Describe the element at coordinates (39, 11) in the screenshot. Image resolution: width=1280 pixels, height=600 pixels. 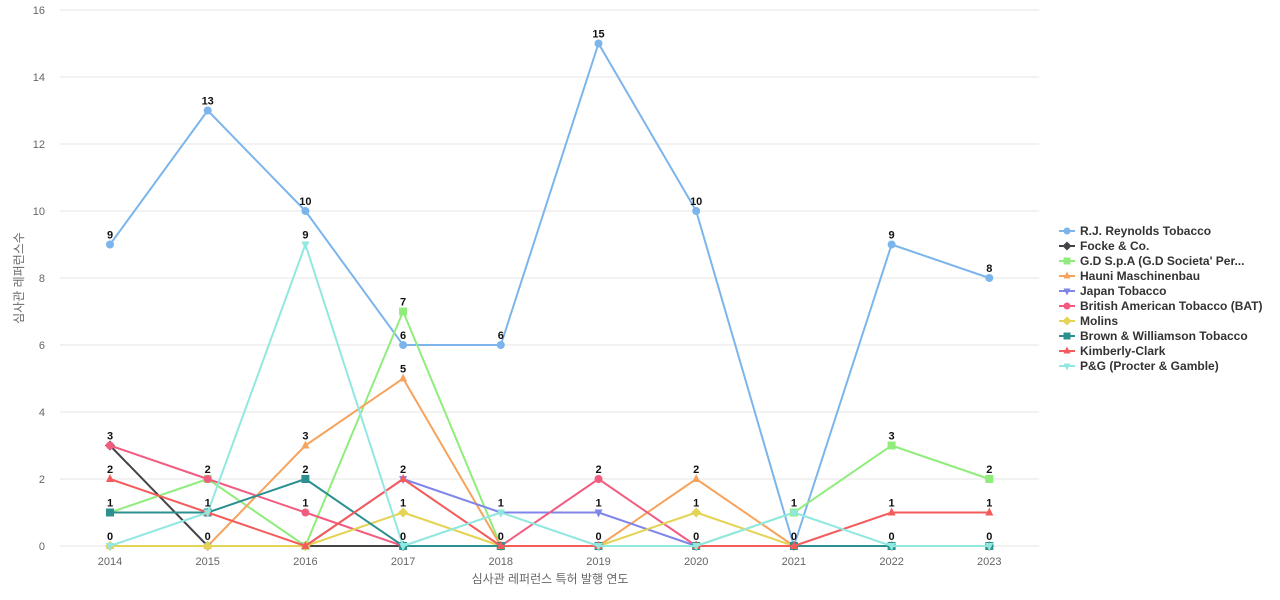
I see `y-tick-label: 16` at that location.